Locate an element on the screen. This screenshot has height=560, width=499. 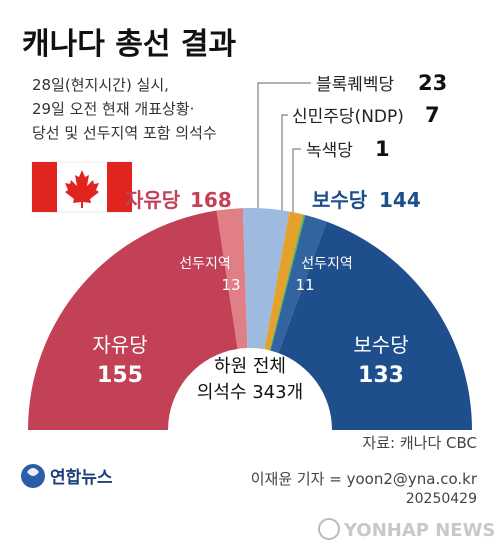
conservative-leading-label: 선두지역 is located at coordinates (327, 264).